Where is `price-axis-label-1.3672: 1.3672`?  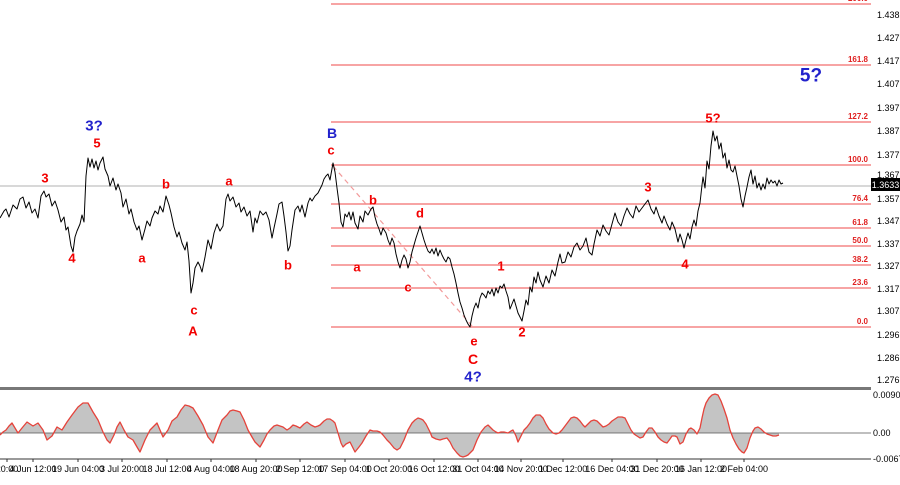 price-axis-label-1.3672: 1.3672 is located at coordinates (888, 175).